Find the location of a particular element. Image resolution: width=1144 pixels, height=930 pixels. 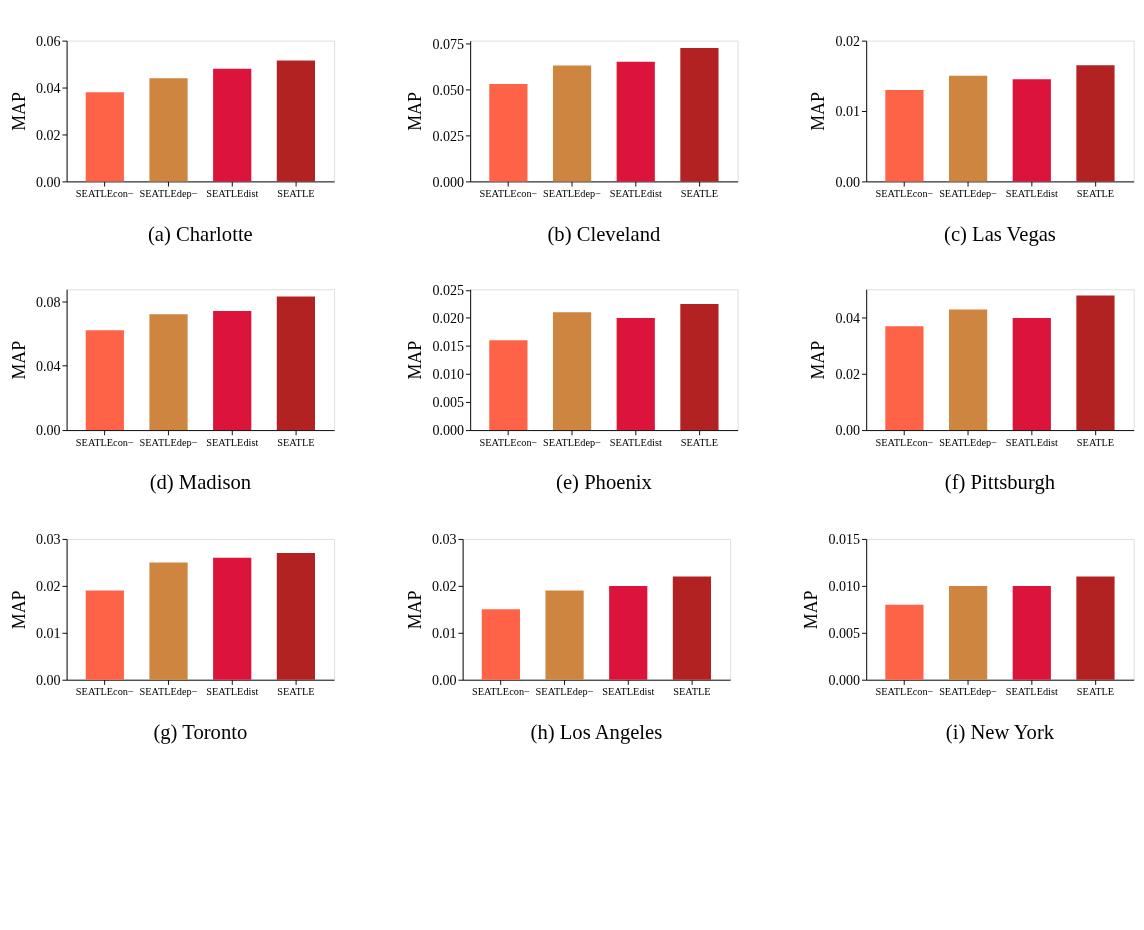

text: (f) Pittsburgh is located at coordinates (1000, 483).